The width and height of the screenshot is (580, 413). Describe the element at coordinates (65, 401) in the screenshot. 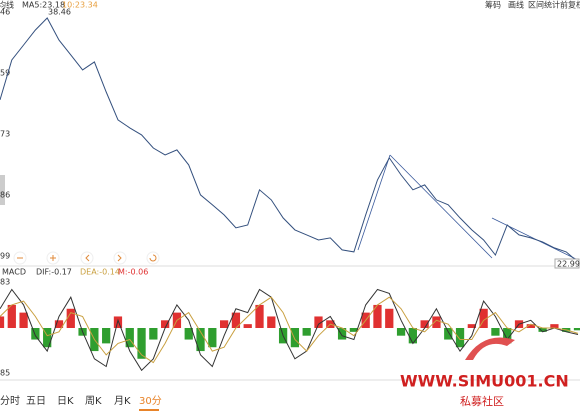

I see `tab: 日K` at that location.